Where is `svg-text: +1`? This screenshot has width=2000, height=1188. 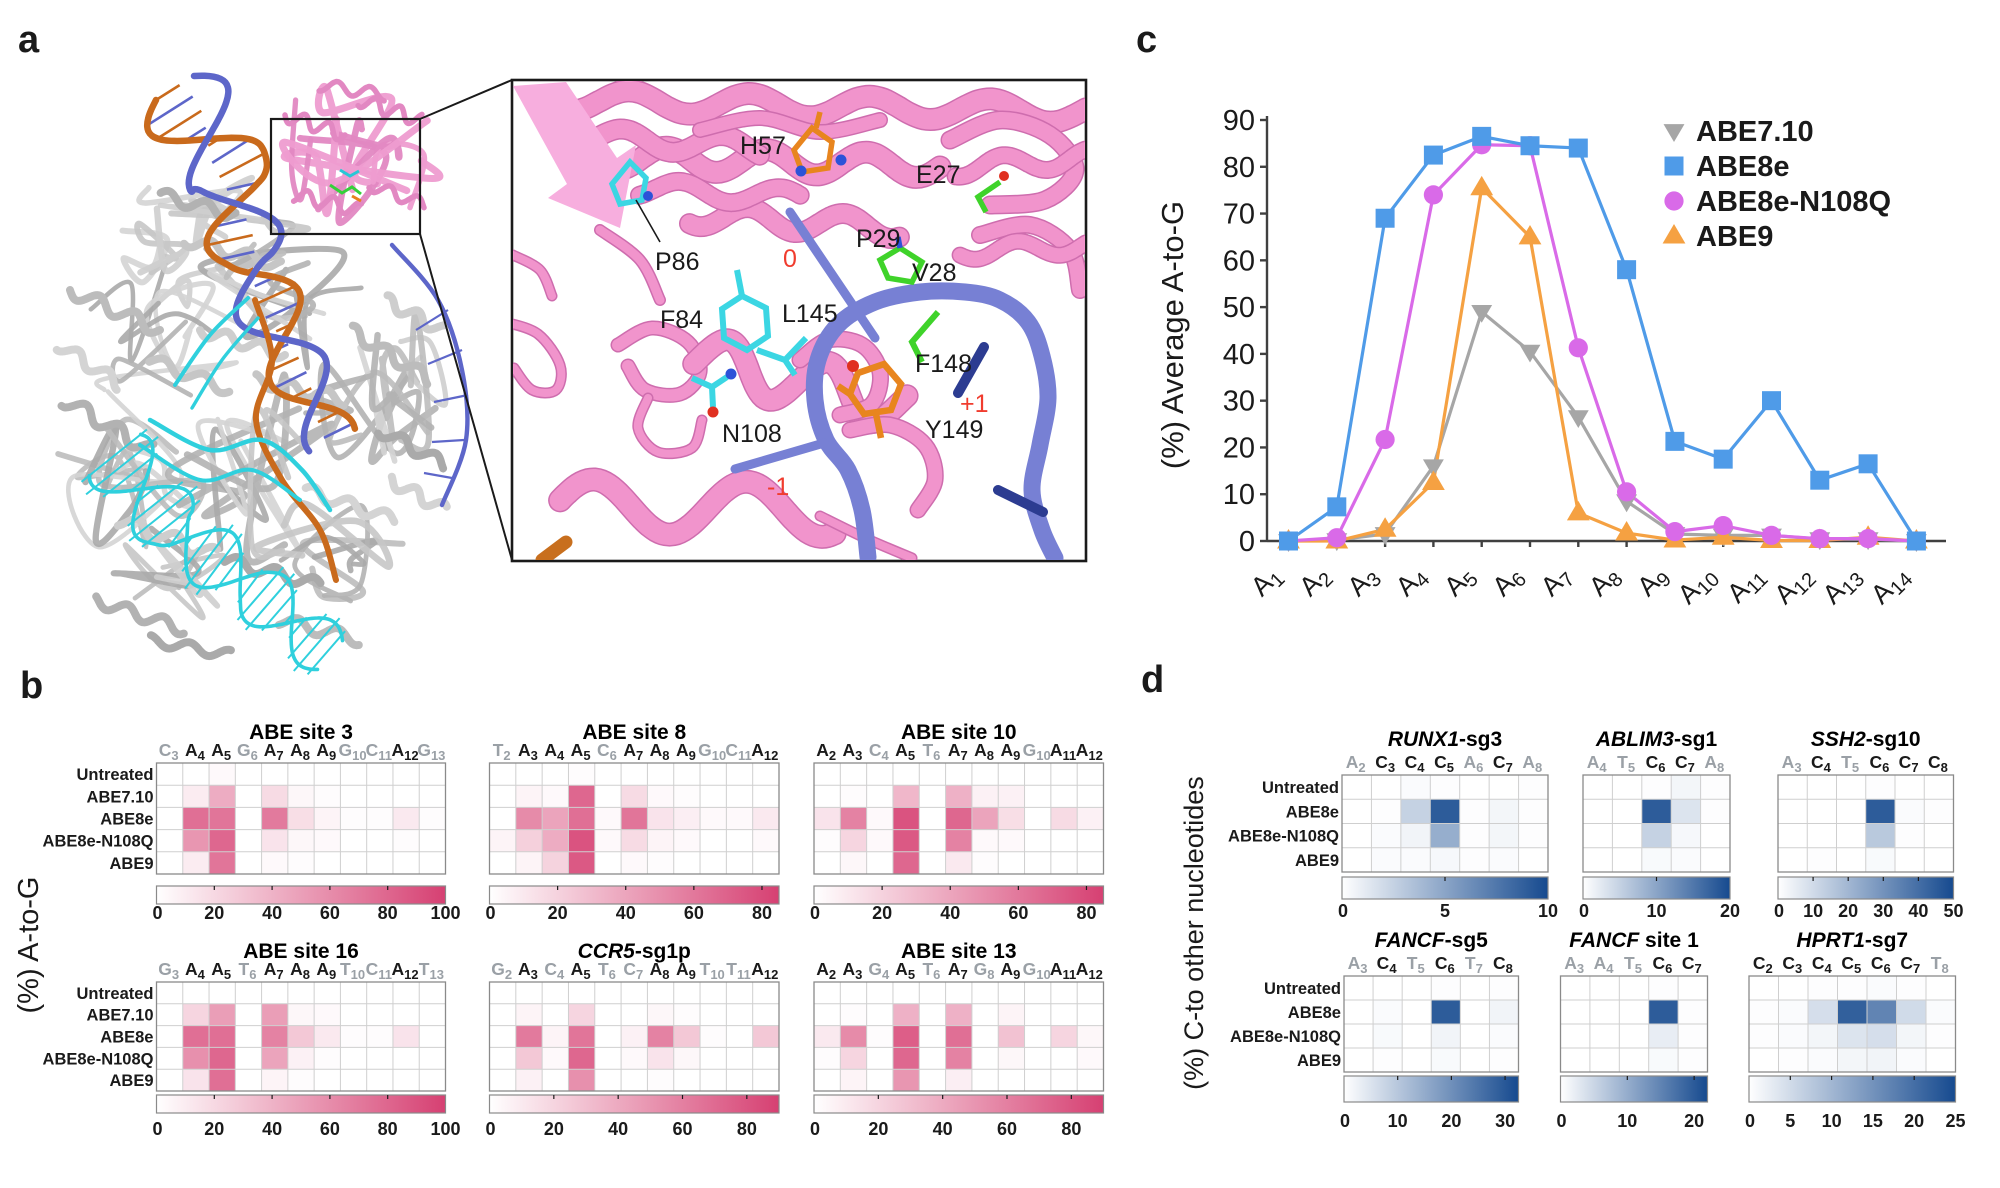
svg-text: +1 is located at coordinates (974, 404).